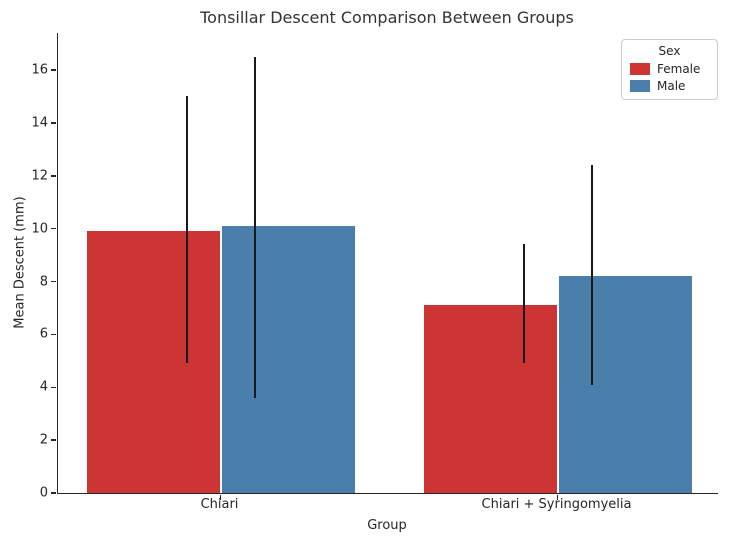 Image resolution: width=729 pixels, height=543 pixels. What do you see at coordinates (288, 359) in the screenshot?
I see `bar-male-chiari` at bounding box center [288, 359].